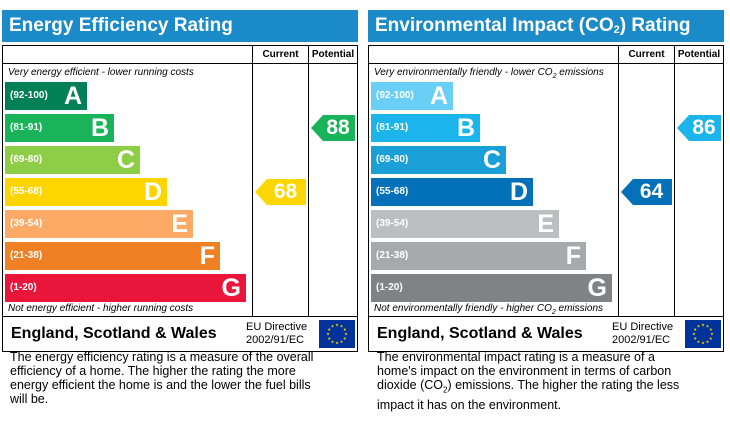 The width and height of the screenshot is (730, 430). I want to click on chart-title-text-1: Environmental Impact (CO, so click(494, 25).